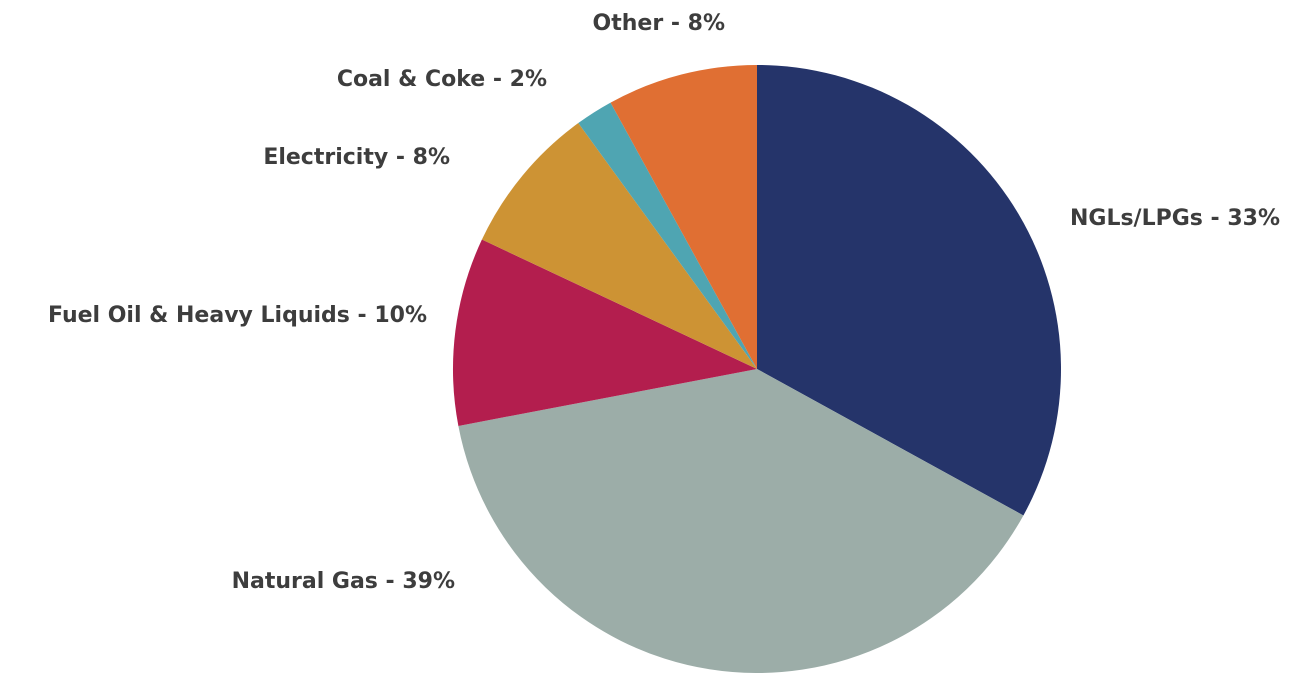 Image resolution: width=1297 pixels, height=675 pixels. I want to click on slice-label-coal-coke: Coal & Coke - 2%, so click(442, 79).